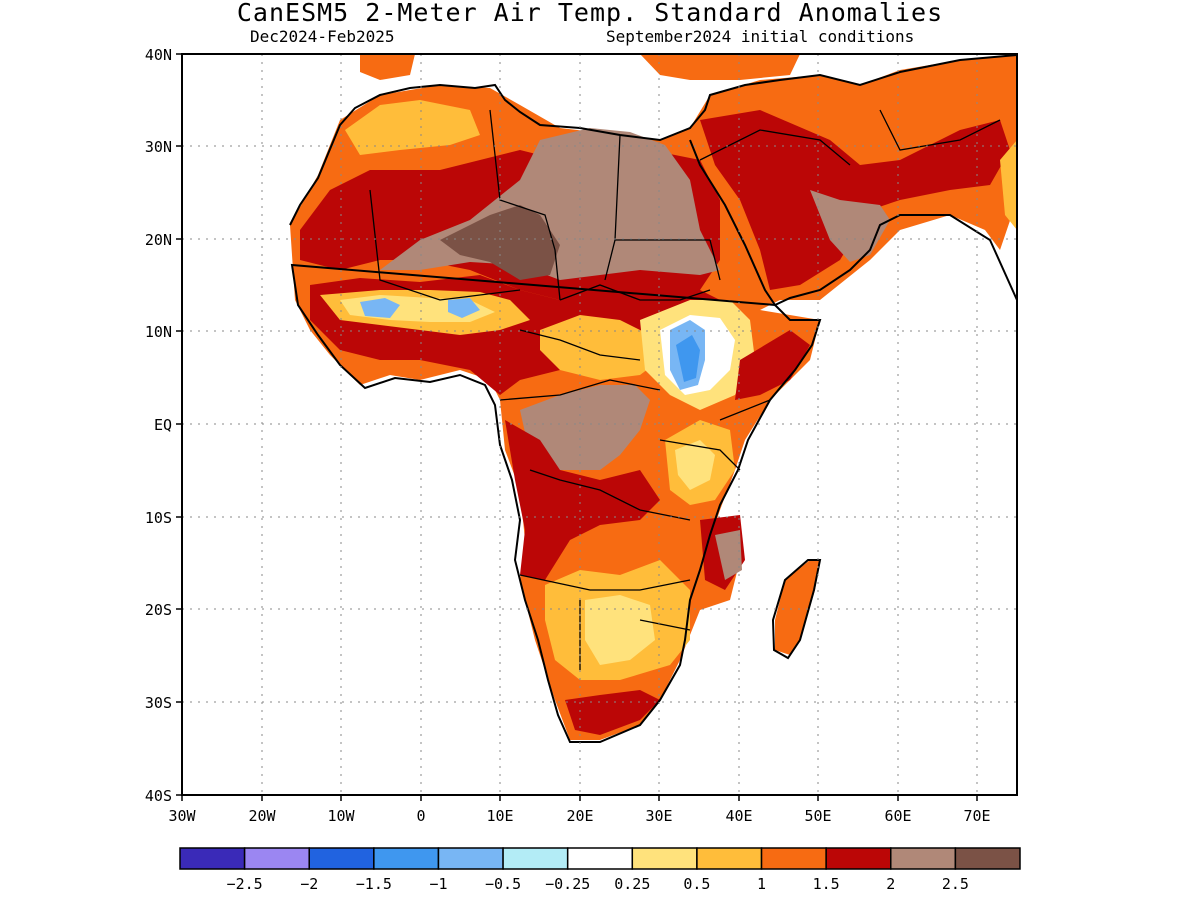 This screenshot has width=1200, height=900. What do you see at coordinates (632, 884) in the screenshot?
I see `colorbar-label: 0.25` at bounding box center [632, 884].